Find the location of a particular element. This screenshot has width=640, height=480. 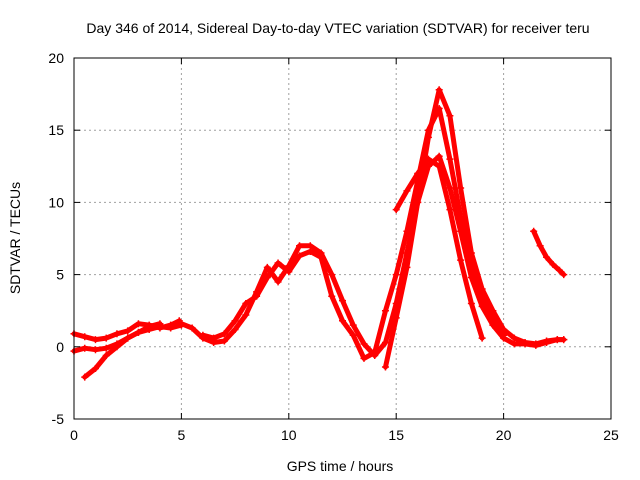

y-tick-label: -5 is located at coordinates (58, 419).